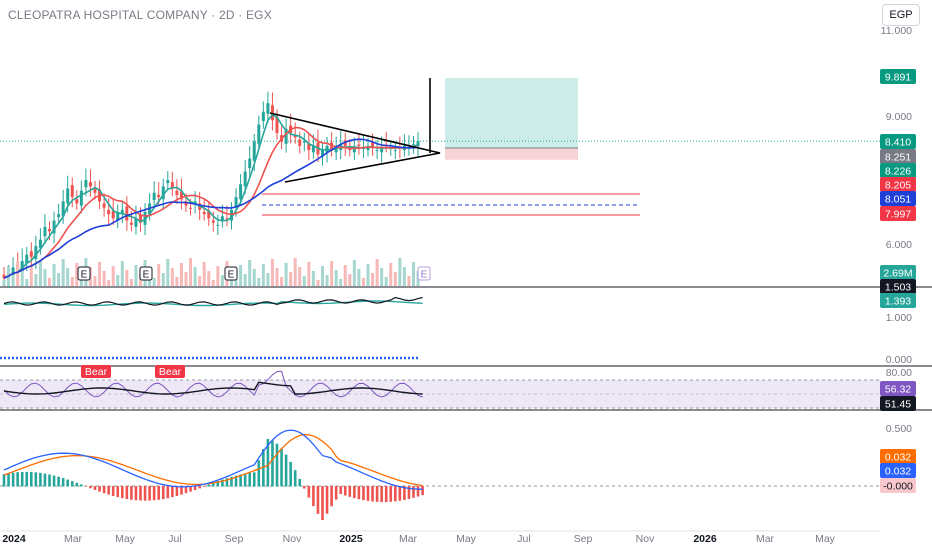 This screenshot has width=932, height=550. Describe the element at coordinates (898, 170) in the screenshot. I see `price-label-bg` at that location.